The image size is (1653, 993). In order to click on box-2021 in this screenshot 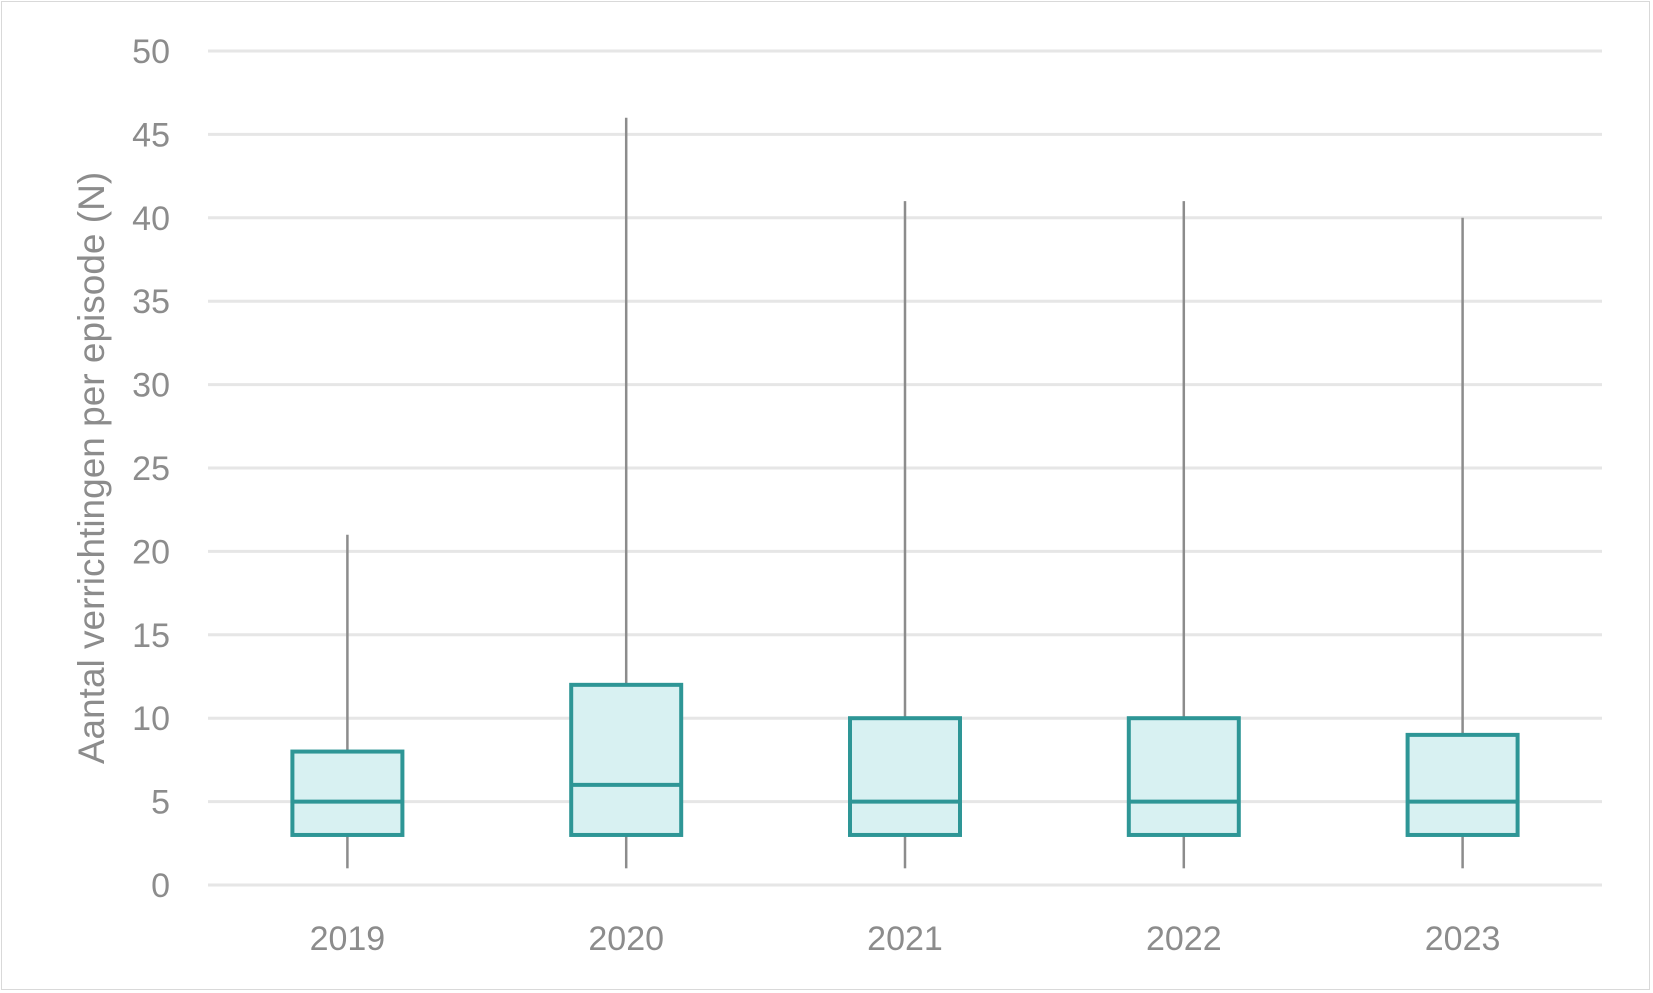, I will do `click(905, 535)`.